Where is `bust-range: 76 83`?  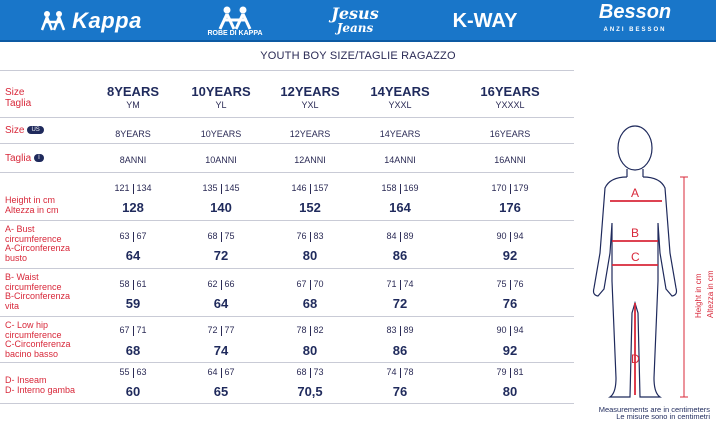 bust-range: 76 83 is located at coordinates (310, 236).